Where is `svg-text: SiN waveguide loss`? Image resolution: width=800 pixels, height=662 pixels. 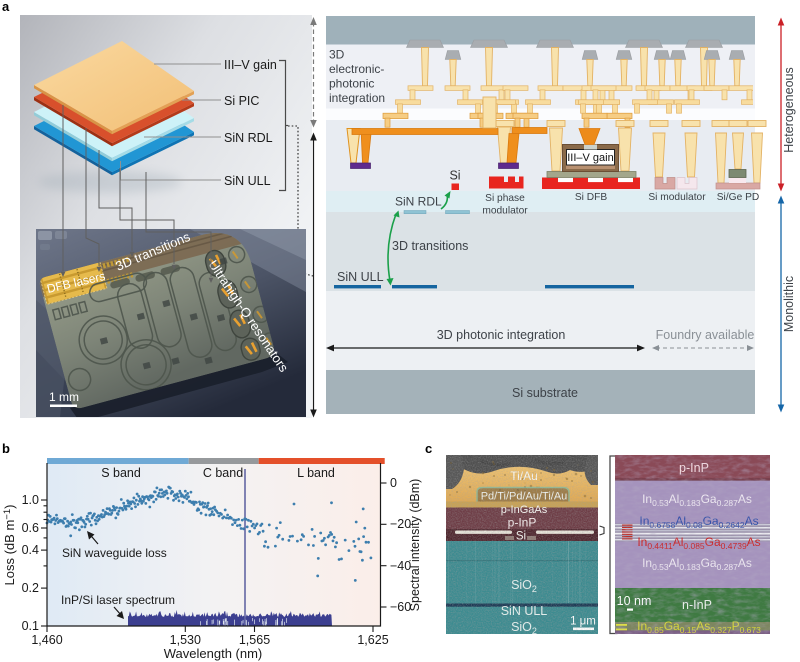
svg-text: SiN waveguide loss is located at coordinates (114, 553).